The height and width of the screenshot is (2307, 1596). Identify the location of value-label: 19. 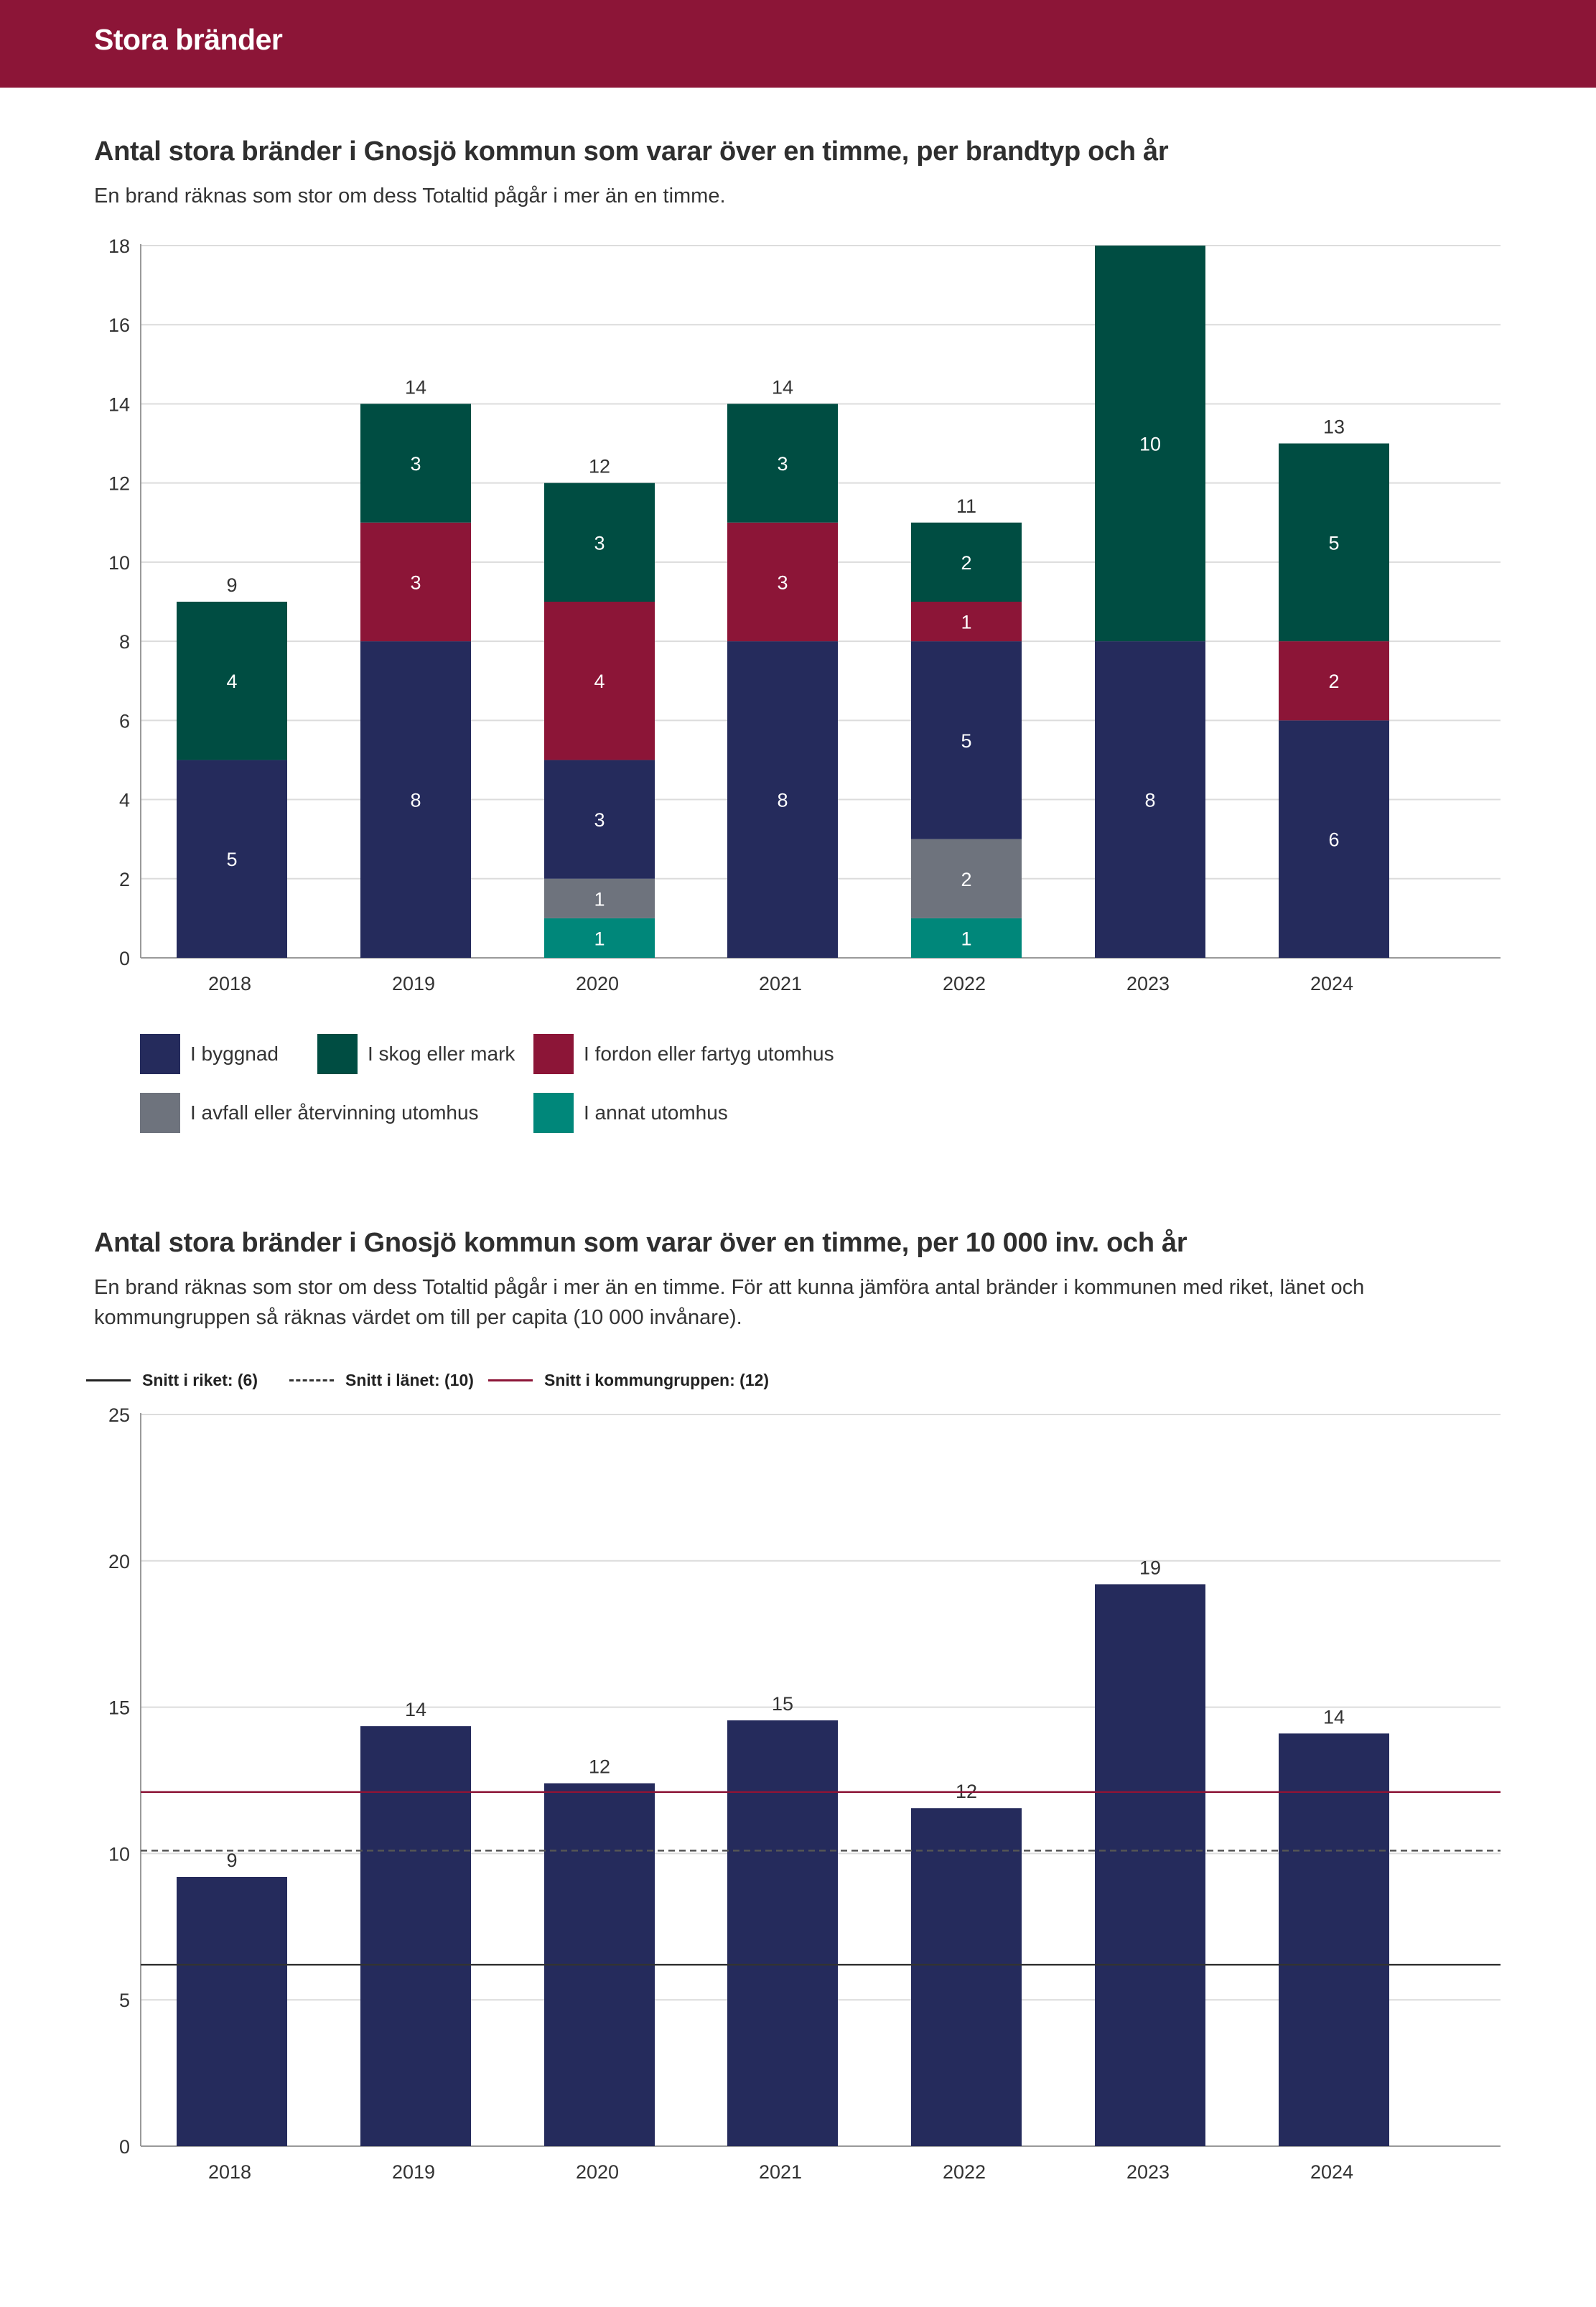
(1150, 1568).